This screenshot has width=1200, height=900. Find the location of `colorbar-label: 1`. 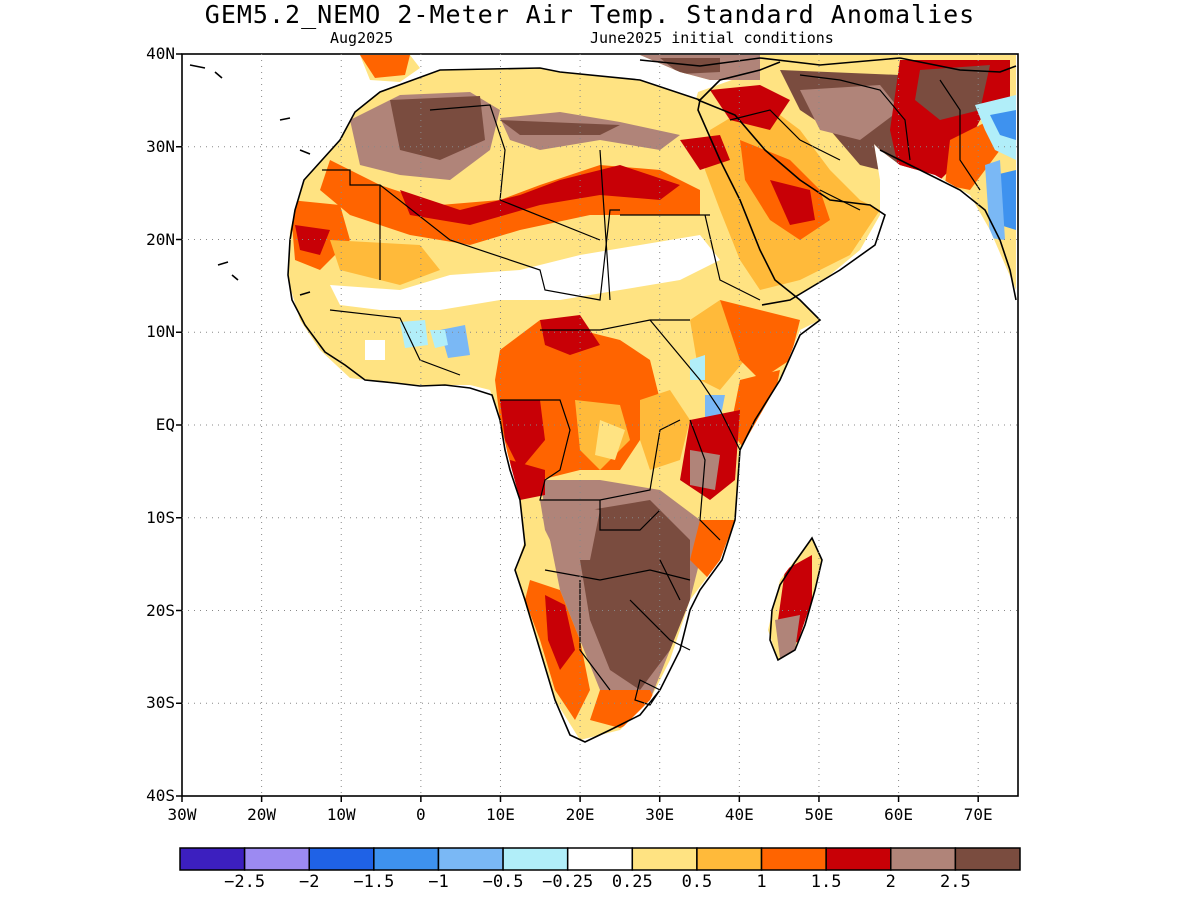

colorbar-label: 1 is located at coordinates (761, 882).